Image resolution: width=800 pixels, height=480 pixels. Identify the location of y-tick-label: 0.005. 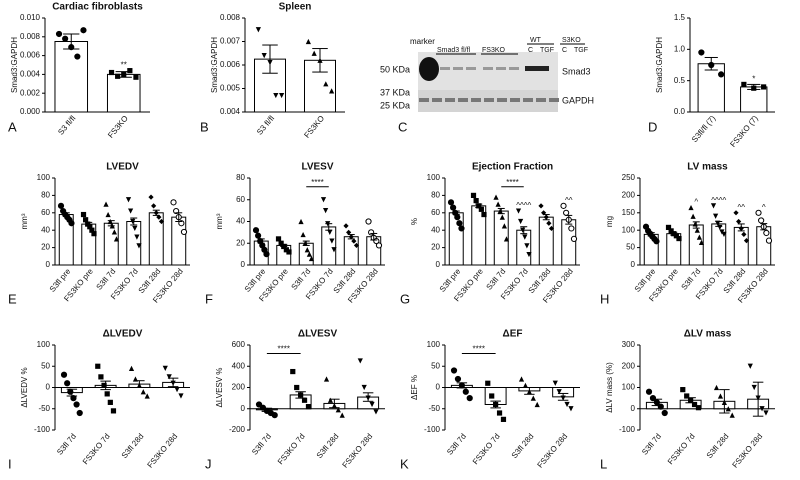
(230, 88).